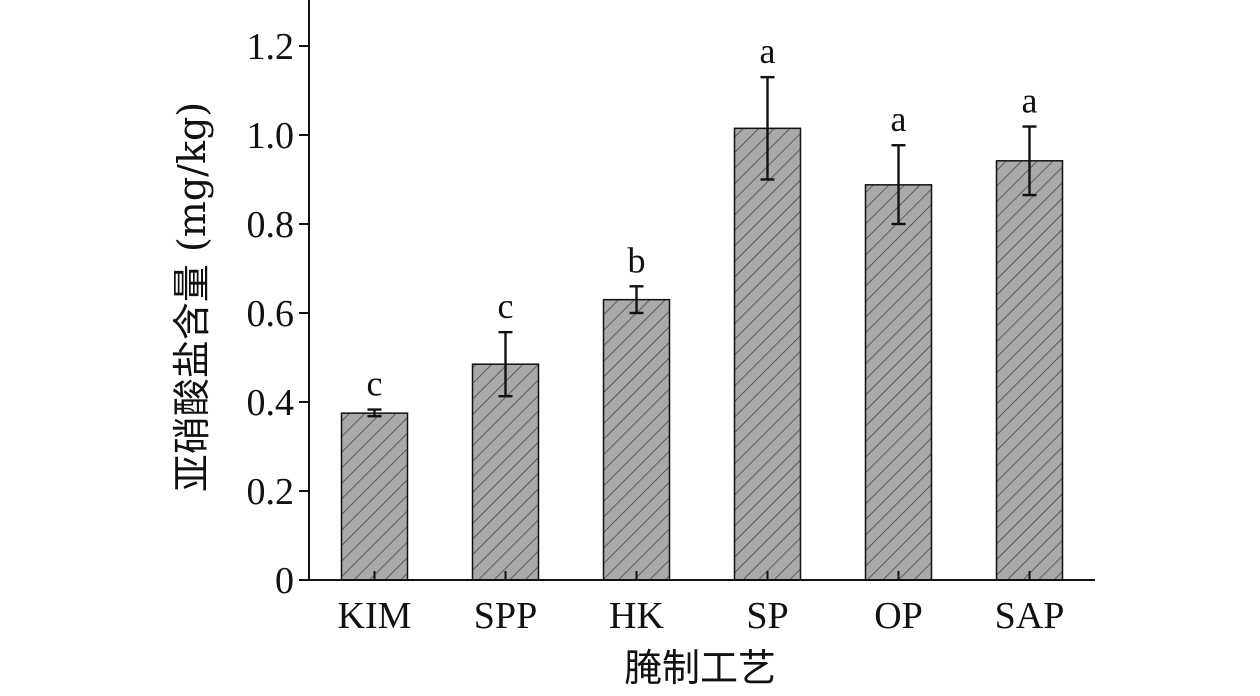 The image size is (1260, 696). What do you see at coordinates (284, 581) in the screenshot?
I see `y-tick-label: 0` at bounding box center [284, 581].